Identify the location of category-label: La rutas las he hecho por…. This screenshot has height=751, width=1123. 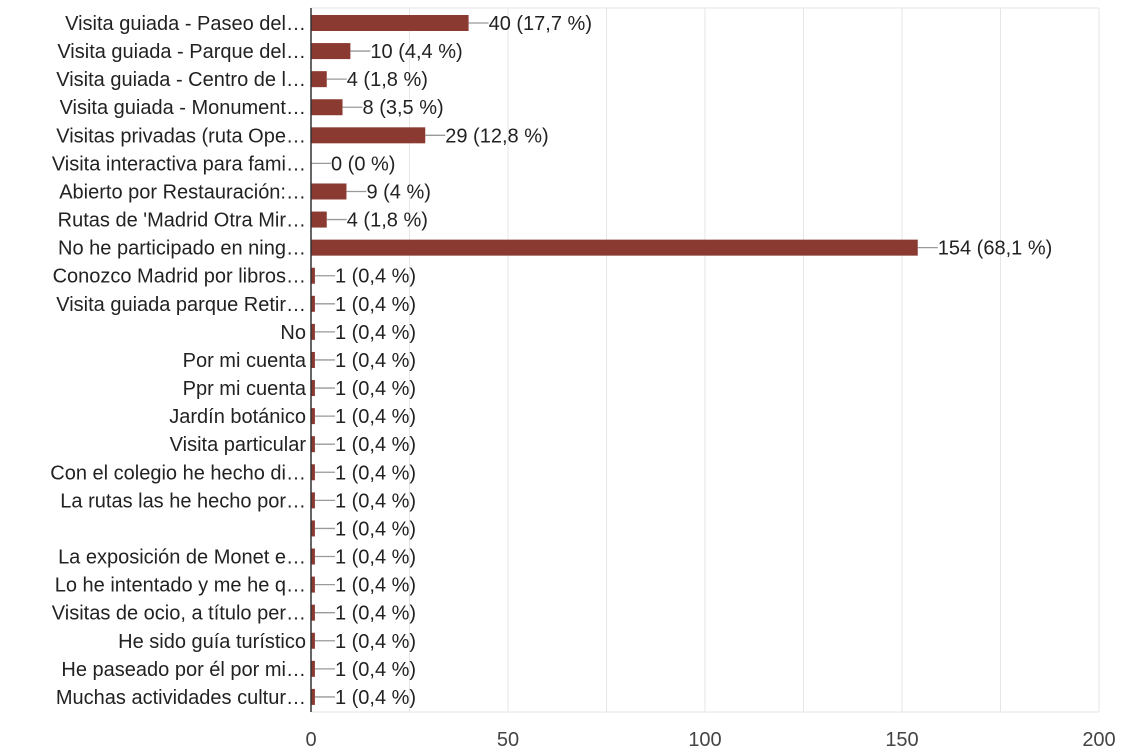
(183, 501).